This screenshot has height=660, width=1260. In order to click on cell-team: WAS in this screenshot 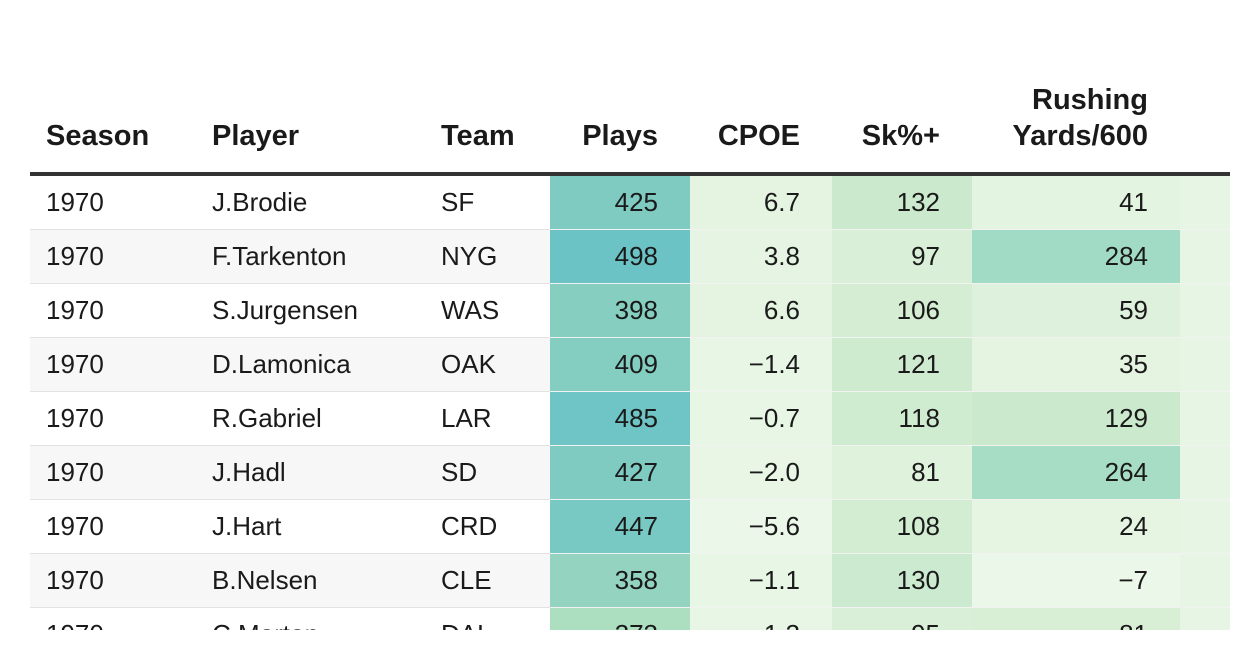, I will do `click(487, 310)`.